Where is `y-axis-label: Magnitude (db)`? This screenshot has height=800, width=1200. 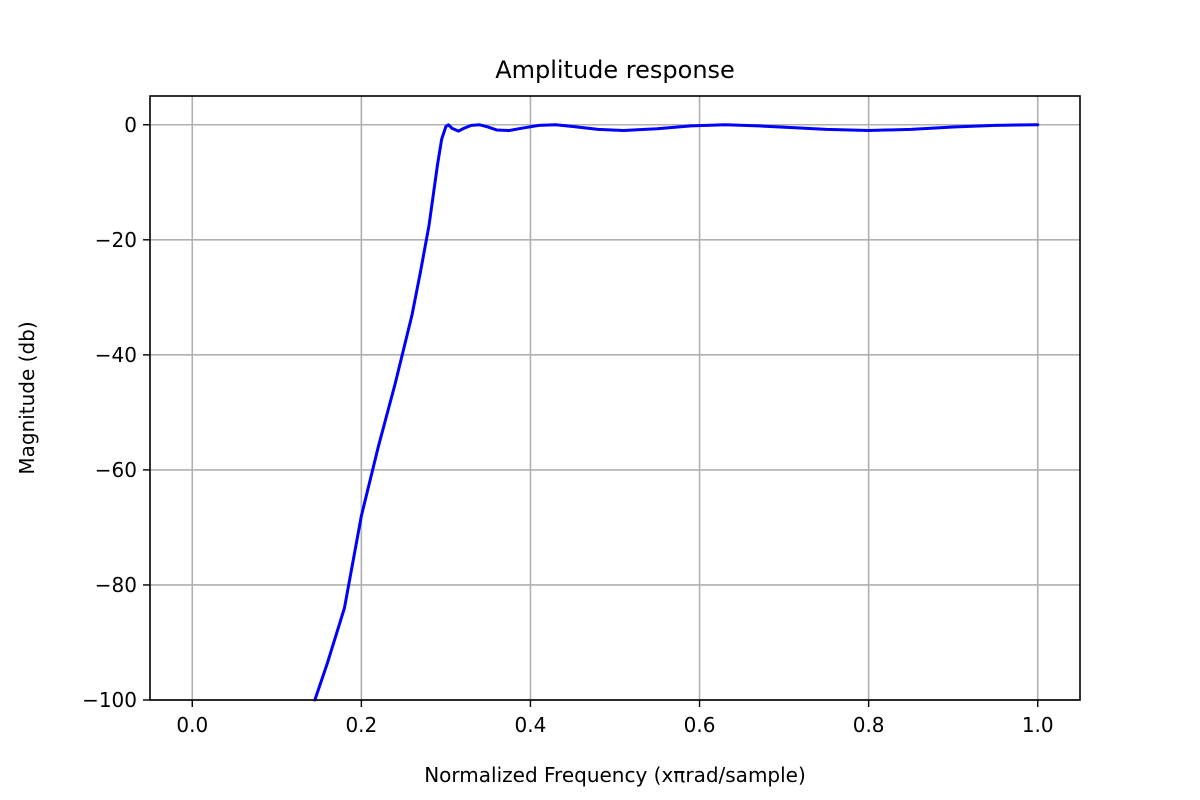 y-axis-label: Magnitude (db) is located at coordinates (27, 397).